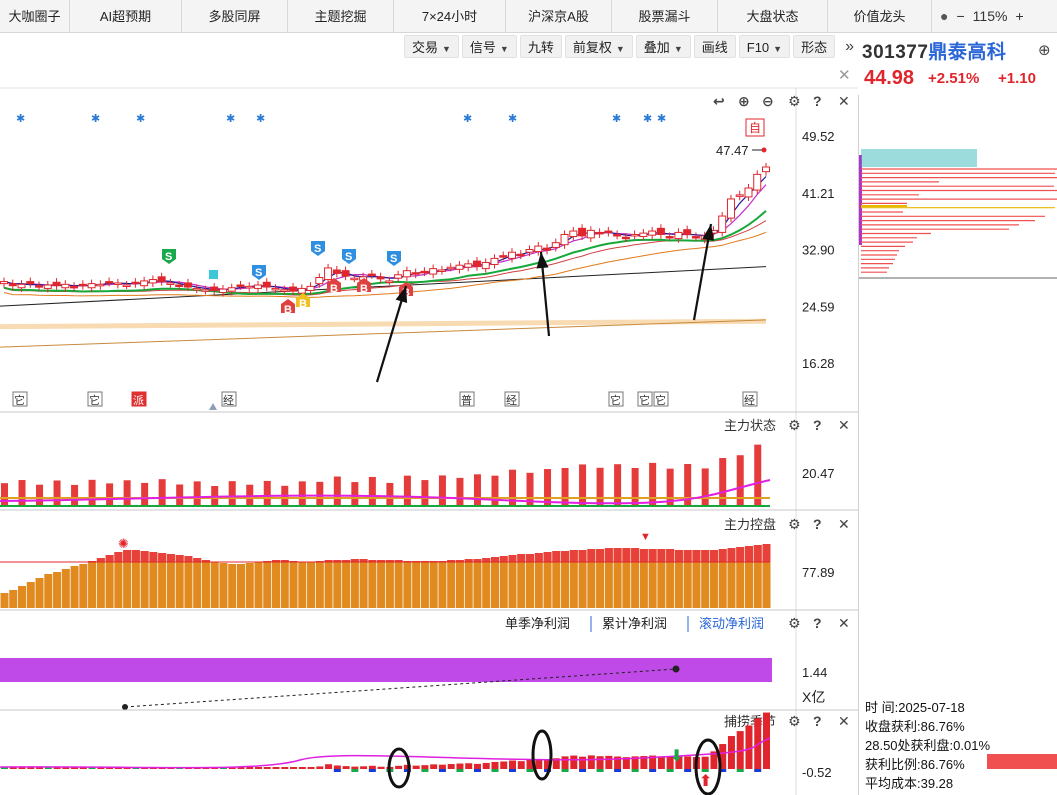 The image size is (1057, 795). What do you see at coordinates (714, 46) in the screenshot?
I see `toolbar-button-5: 画线` at bounding box center [714, 46].